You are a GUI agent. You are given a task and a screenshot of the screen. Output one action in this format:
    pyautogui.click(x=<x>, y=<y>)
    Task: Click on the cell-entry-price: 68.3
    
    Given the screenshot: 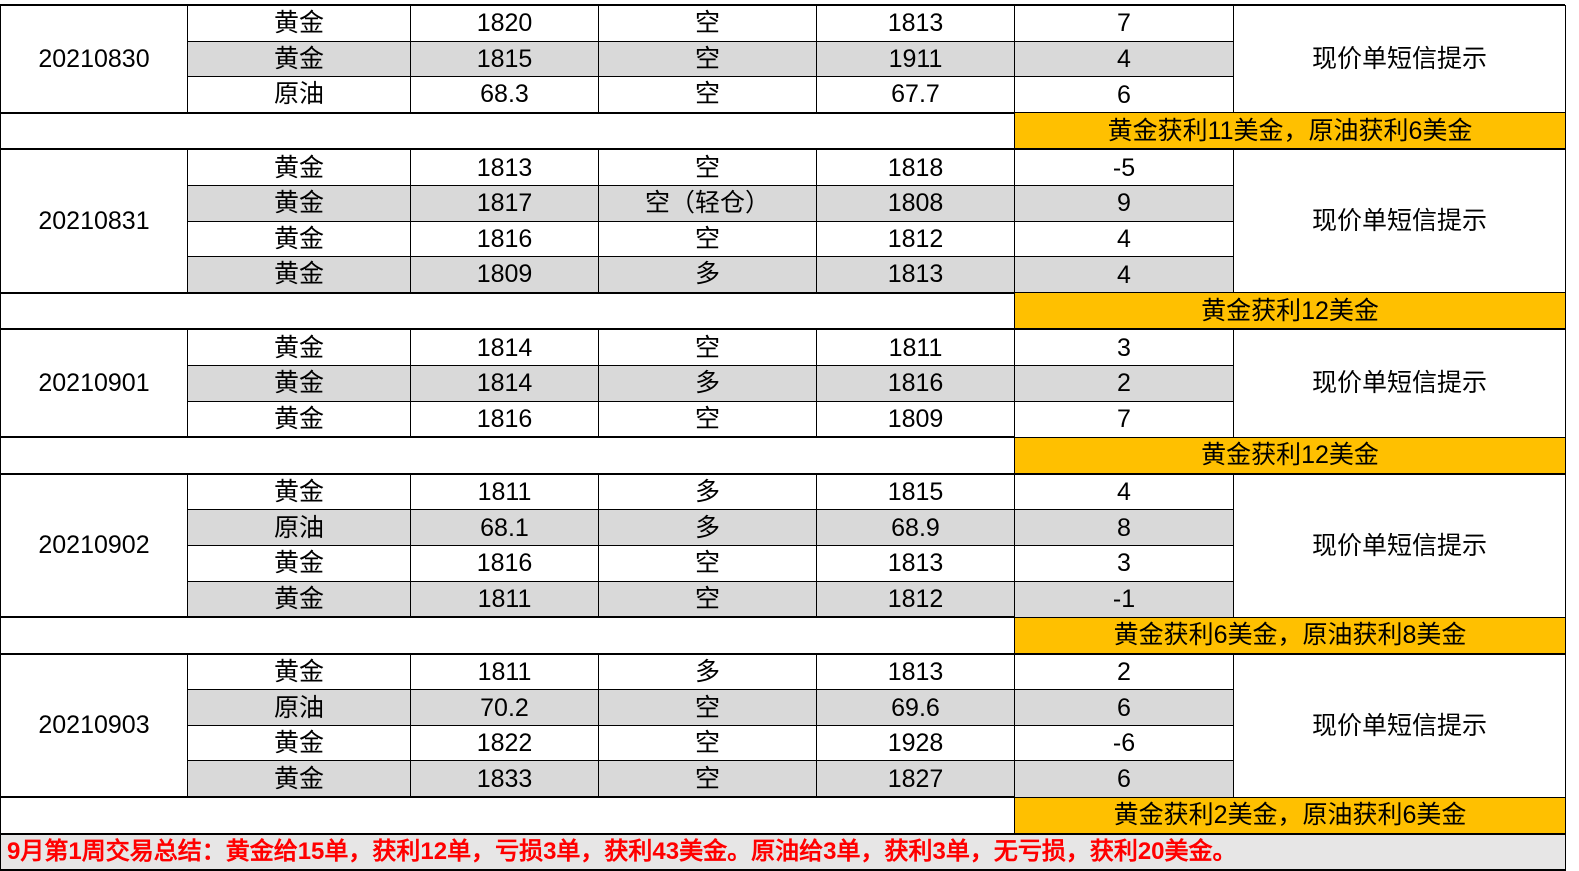 What is the action you would take?
    pyautogui.click(x=504, y=95)
    